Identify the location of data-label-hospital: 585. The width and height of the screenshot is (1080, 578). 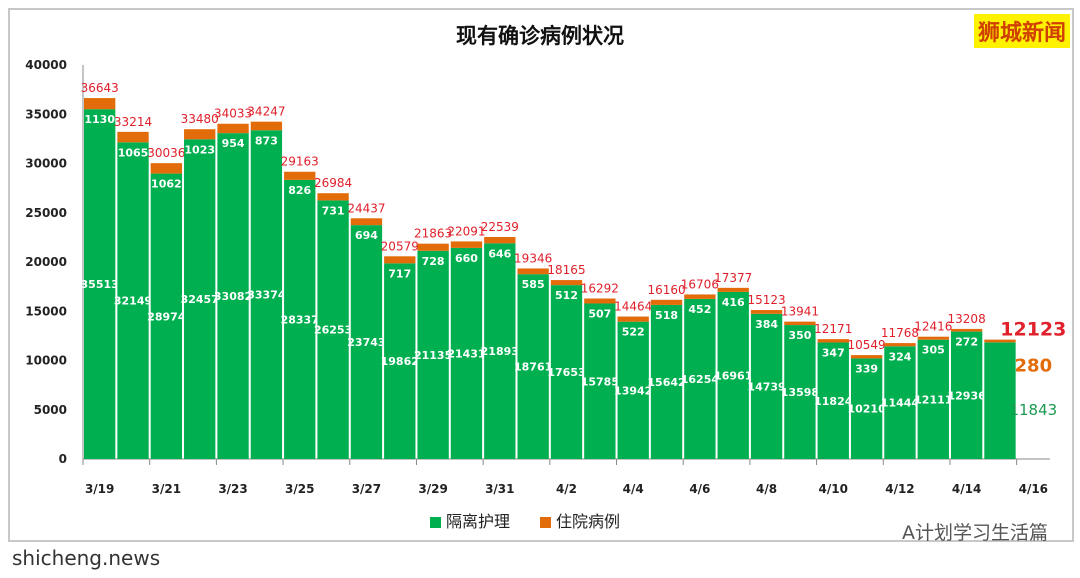
(533, 284).